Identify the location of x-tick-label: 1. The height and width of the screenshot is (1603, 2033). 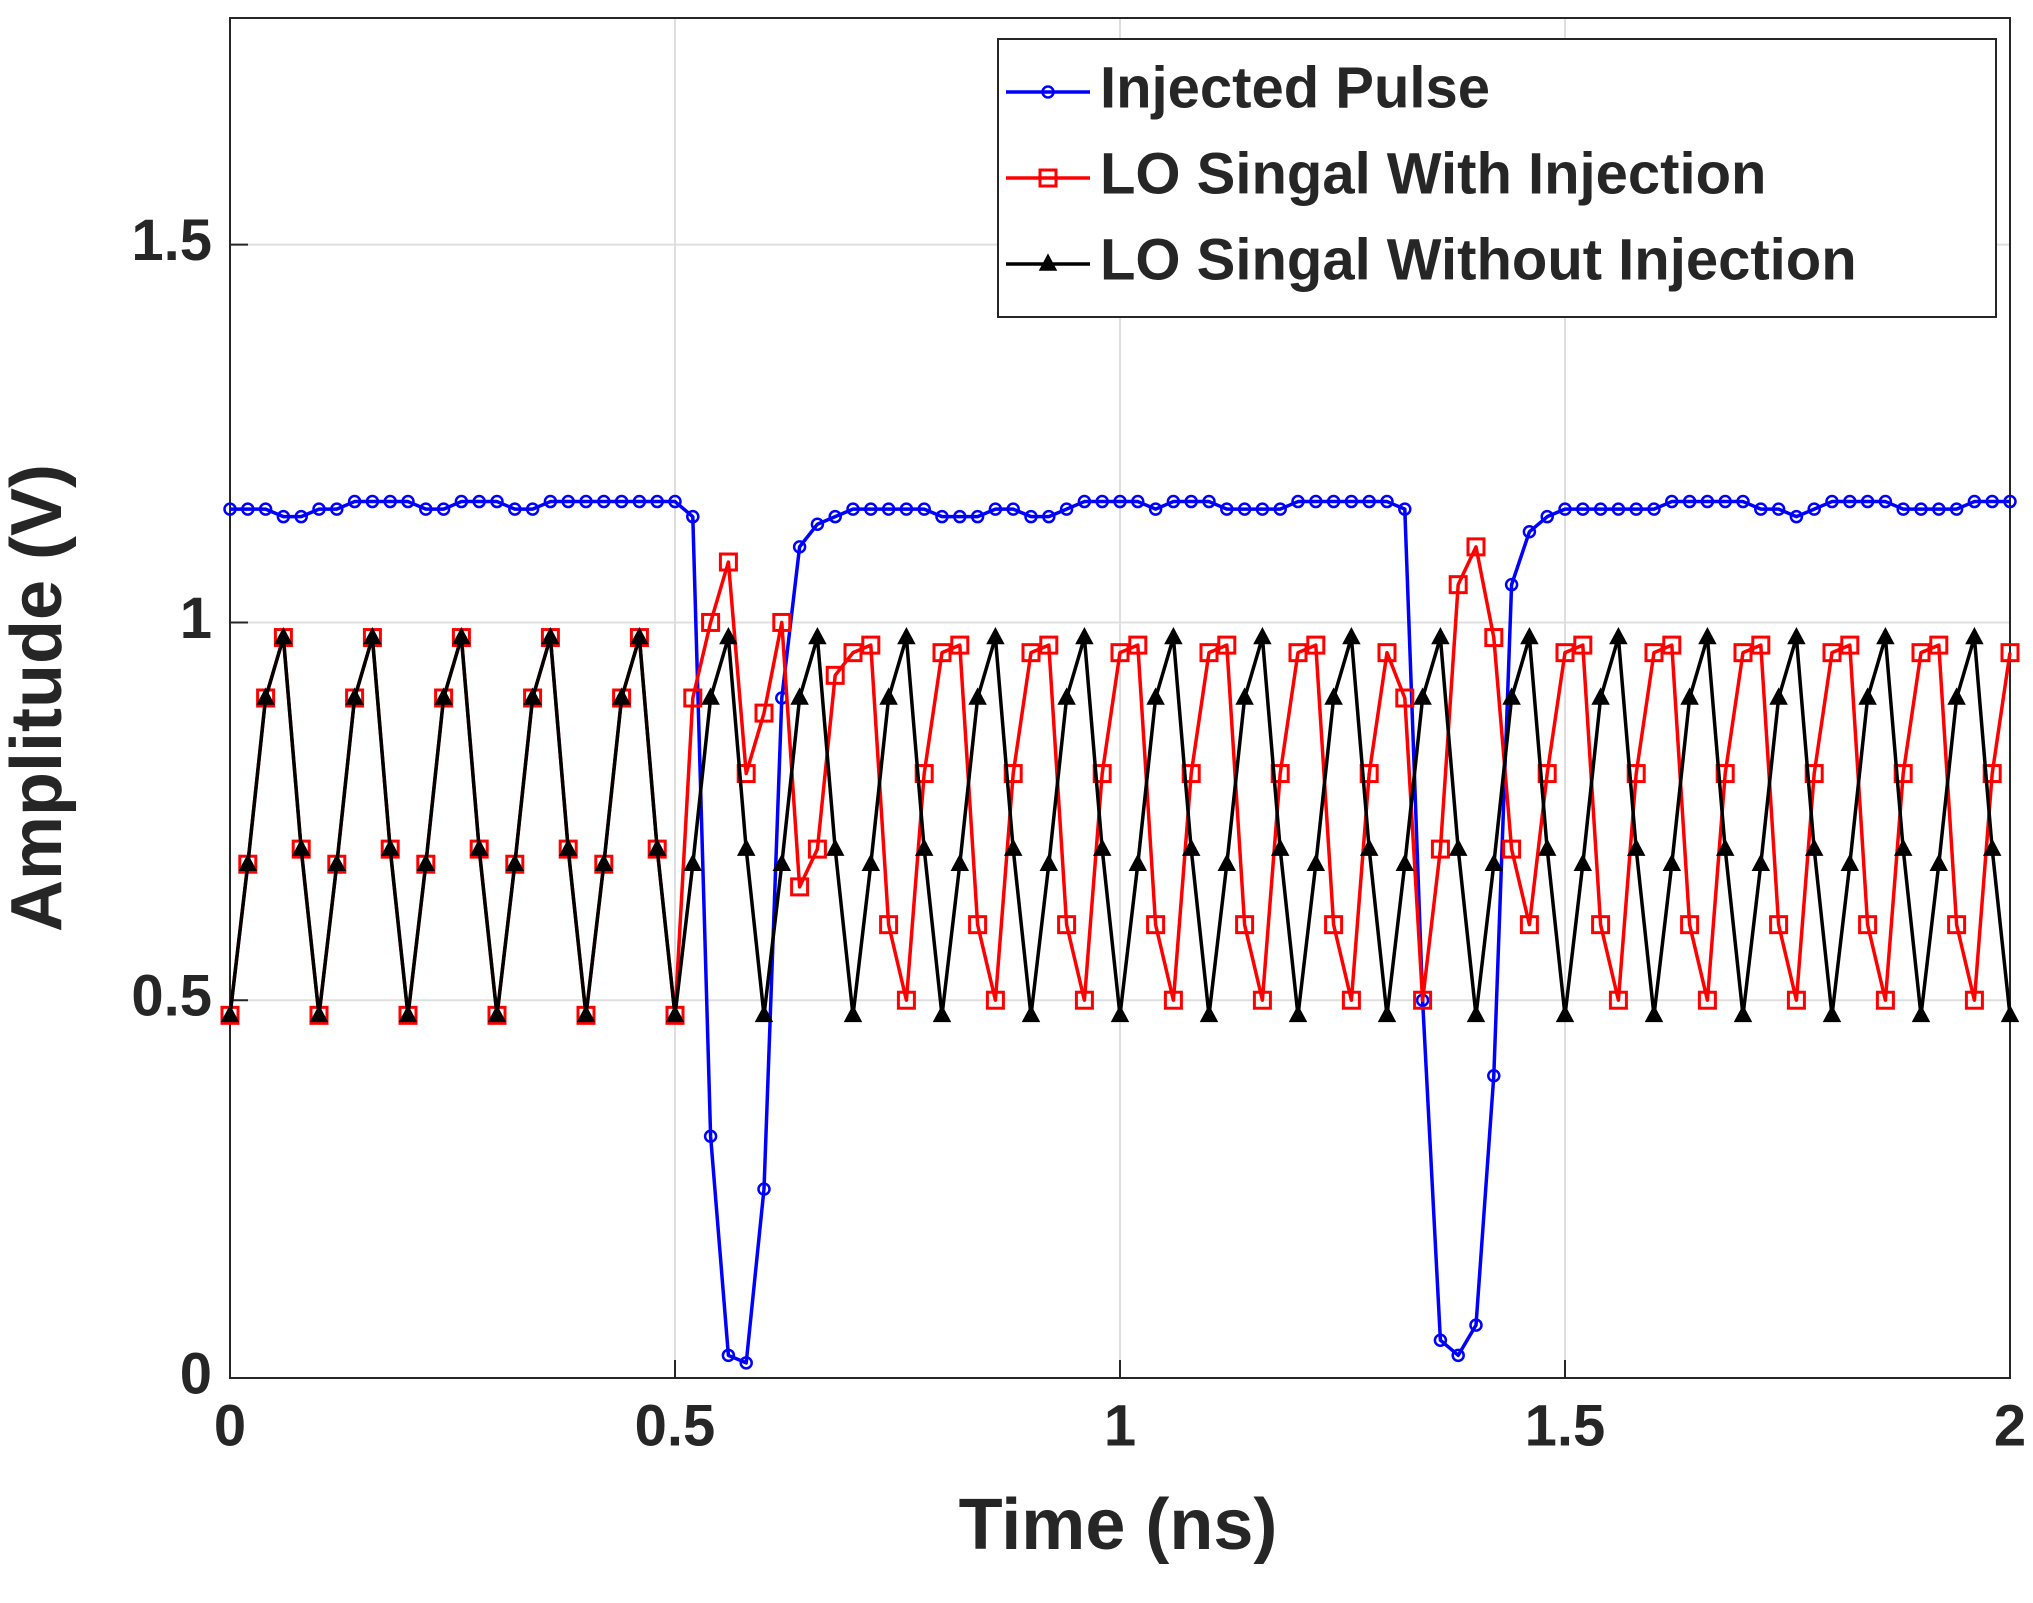
(1120, 1425).